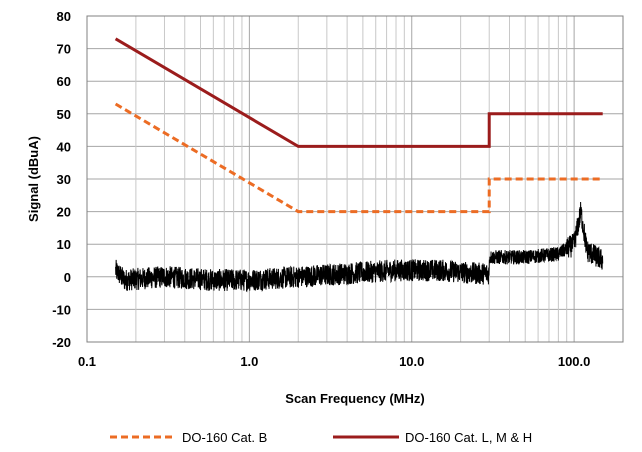  What do you see at coordinates (87, 361) in the screenshot?
I see `x-tick-label-0: 0.1` at bounding box center [87, 361].